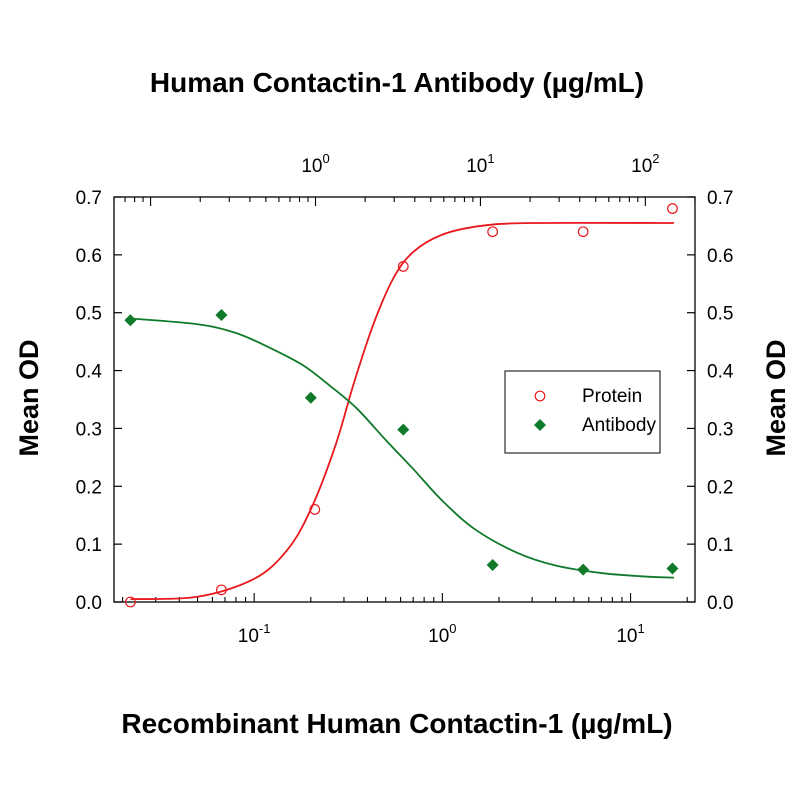 This screenshot has height=800, width=800. Describe the element at coordinates (776, 397) in the screenshot. I see `y-axis-label-right: Mean OD` at that location.